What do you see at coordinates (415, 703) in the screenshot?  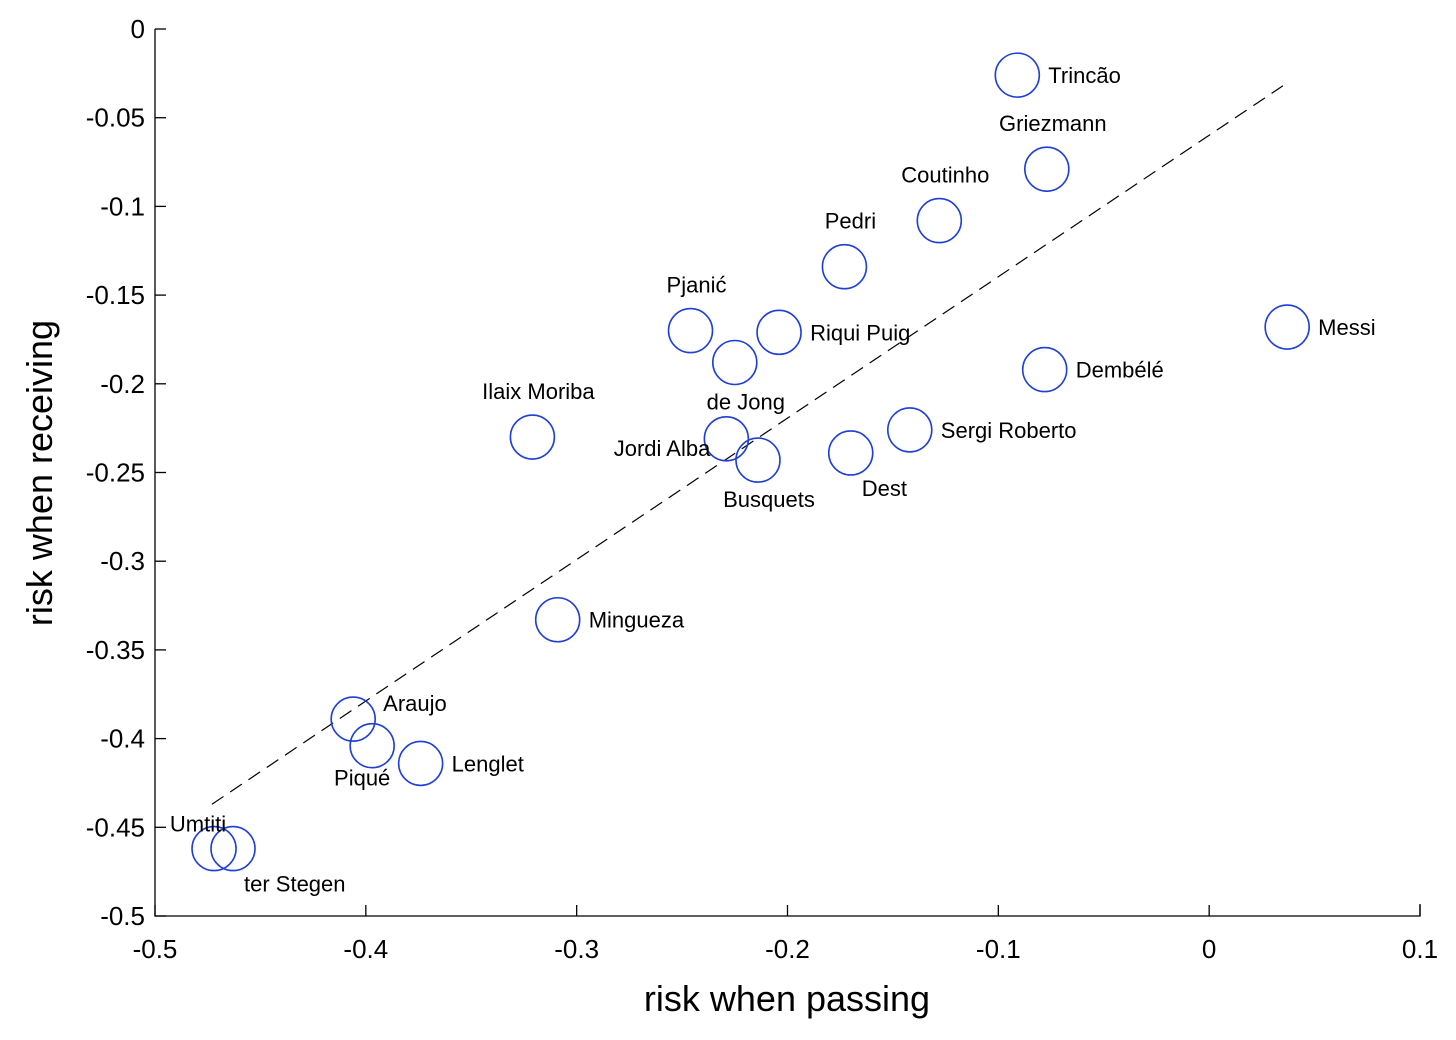 I see `point-label: Araujo` at bounding box center [415, 703].